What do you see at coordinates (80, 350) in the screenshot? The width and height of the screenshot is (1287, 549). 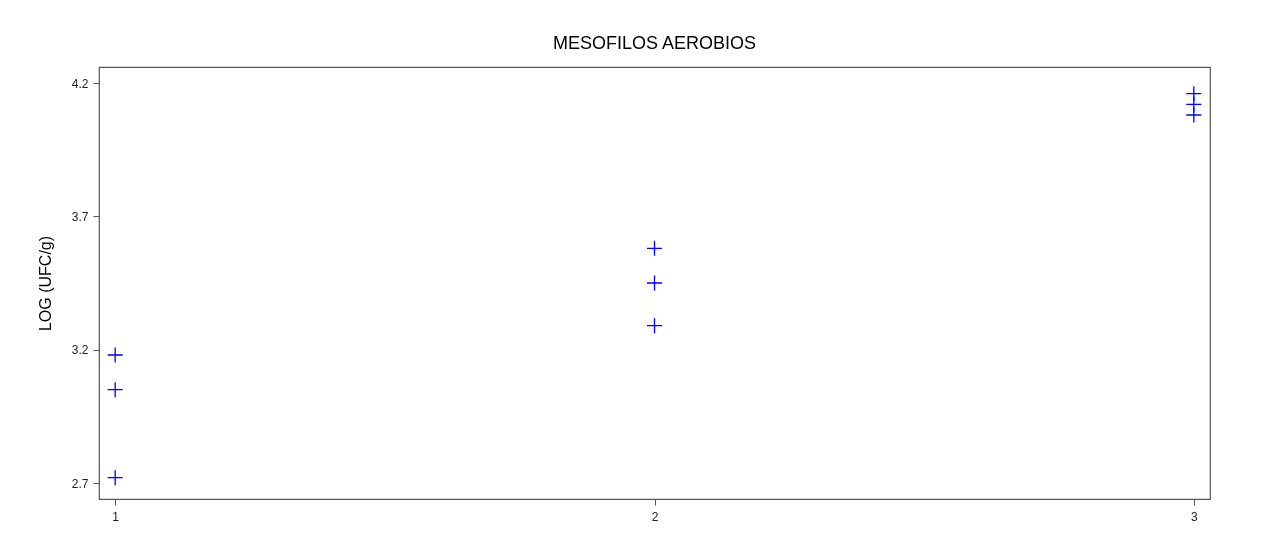 I see `y-tick-label: 3.2` at bounding box center [80, 350].